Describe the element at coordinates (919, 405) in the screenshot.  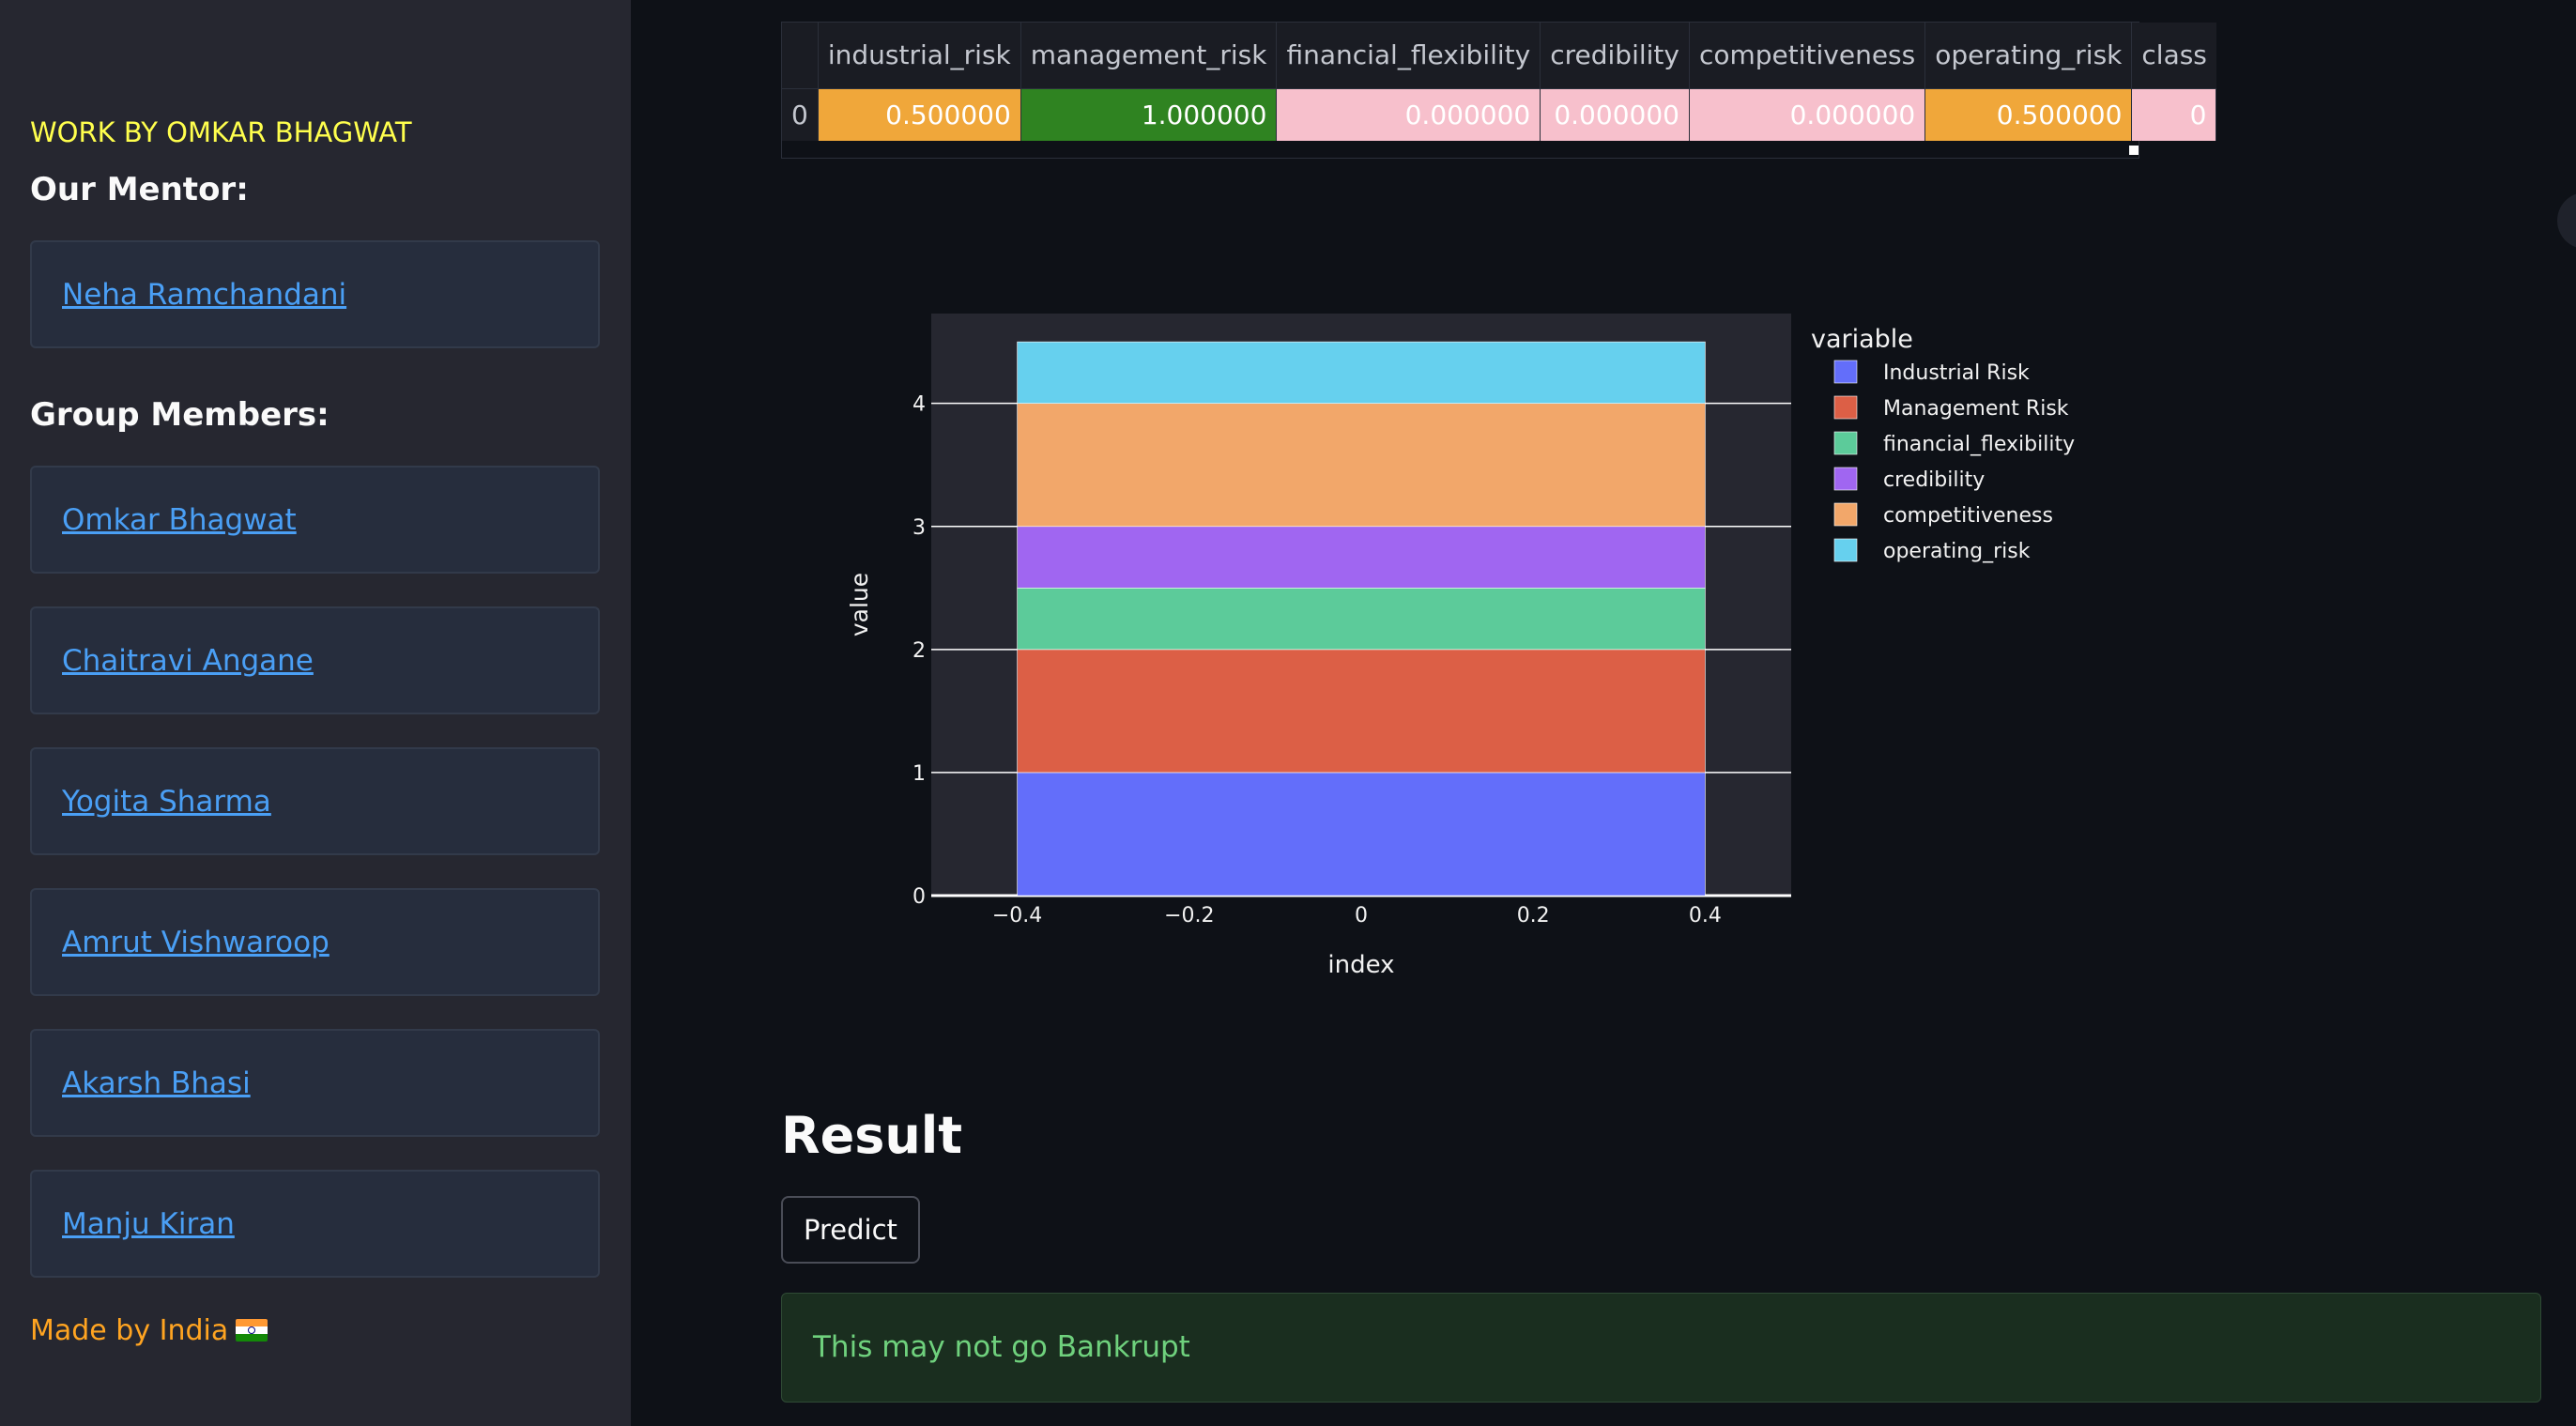
I see `y-tick-label: 4` at that location.